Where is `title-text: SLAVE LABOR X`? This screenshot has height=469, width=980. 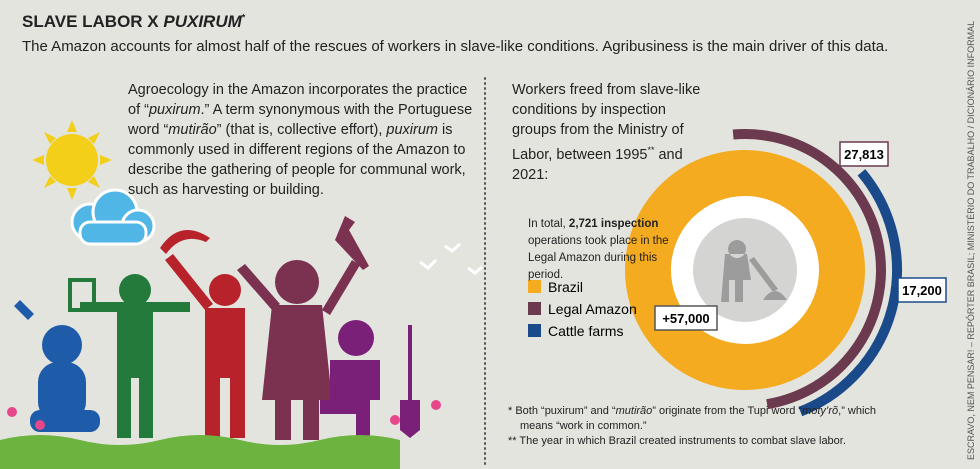 title-text: SLAVE LABOR X is located at coordinates (93, 21).